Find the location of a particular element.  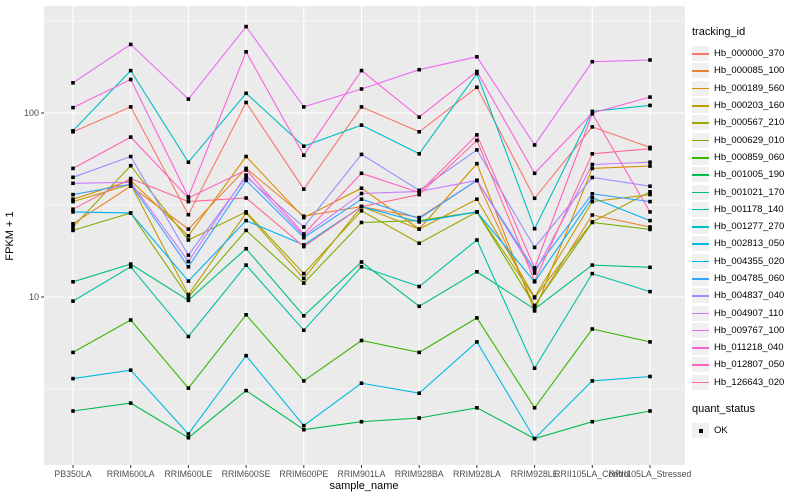

y-tick-label: 100 is located at coordinates (31, 113).